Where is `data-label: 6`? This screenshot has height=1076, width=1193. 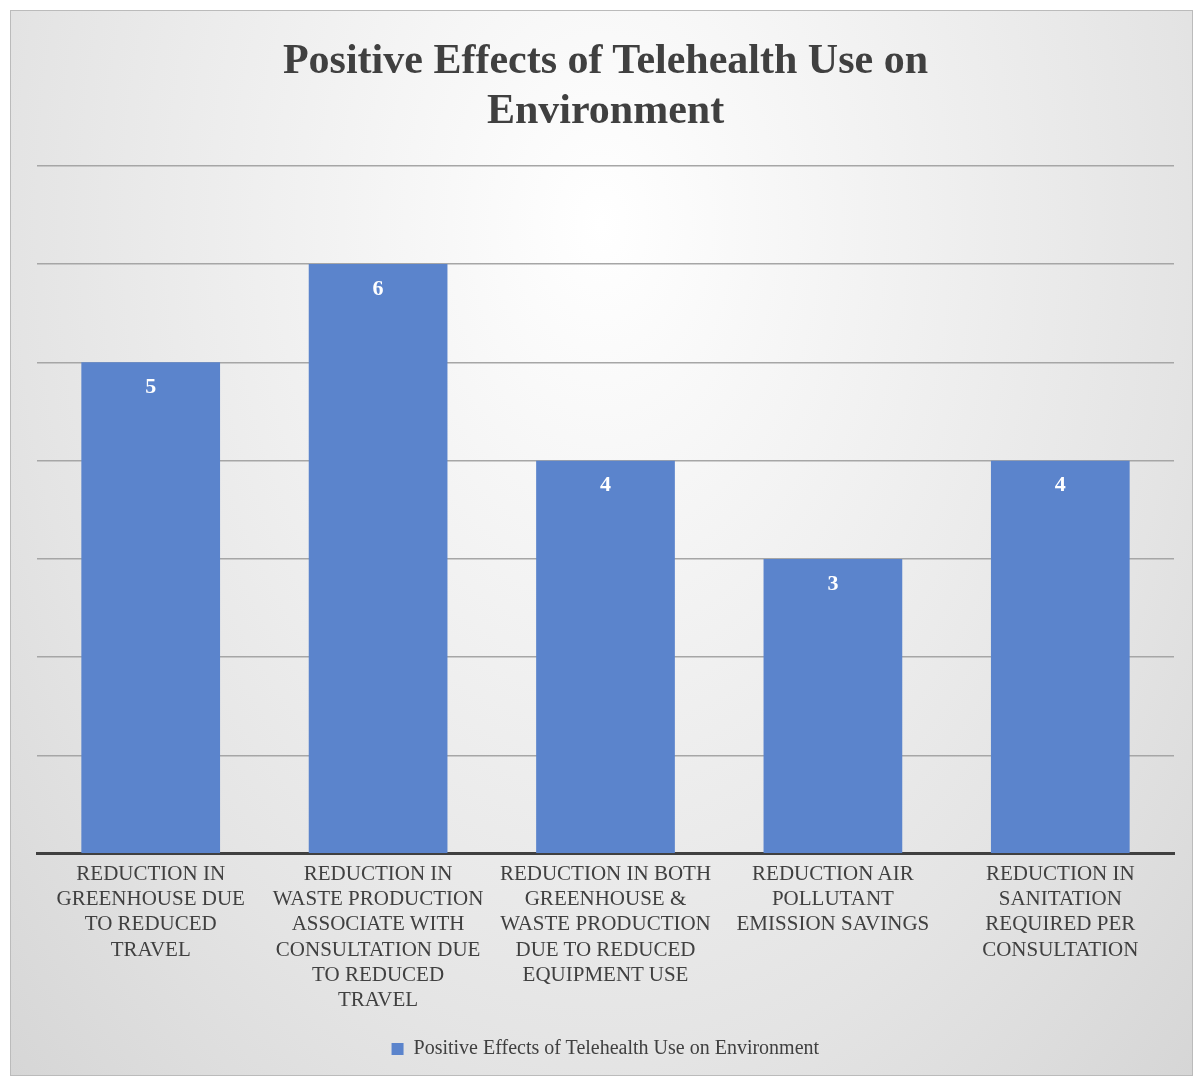
data-label: 6 is located at coordinates (378, 287).